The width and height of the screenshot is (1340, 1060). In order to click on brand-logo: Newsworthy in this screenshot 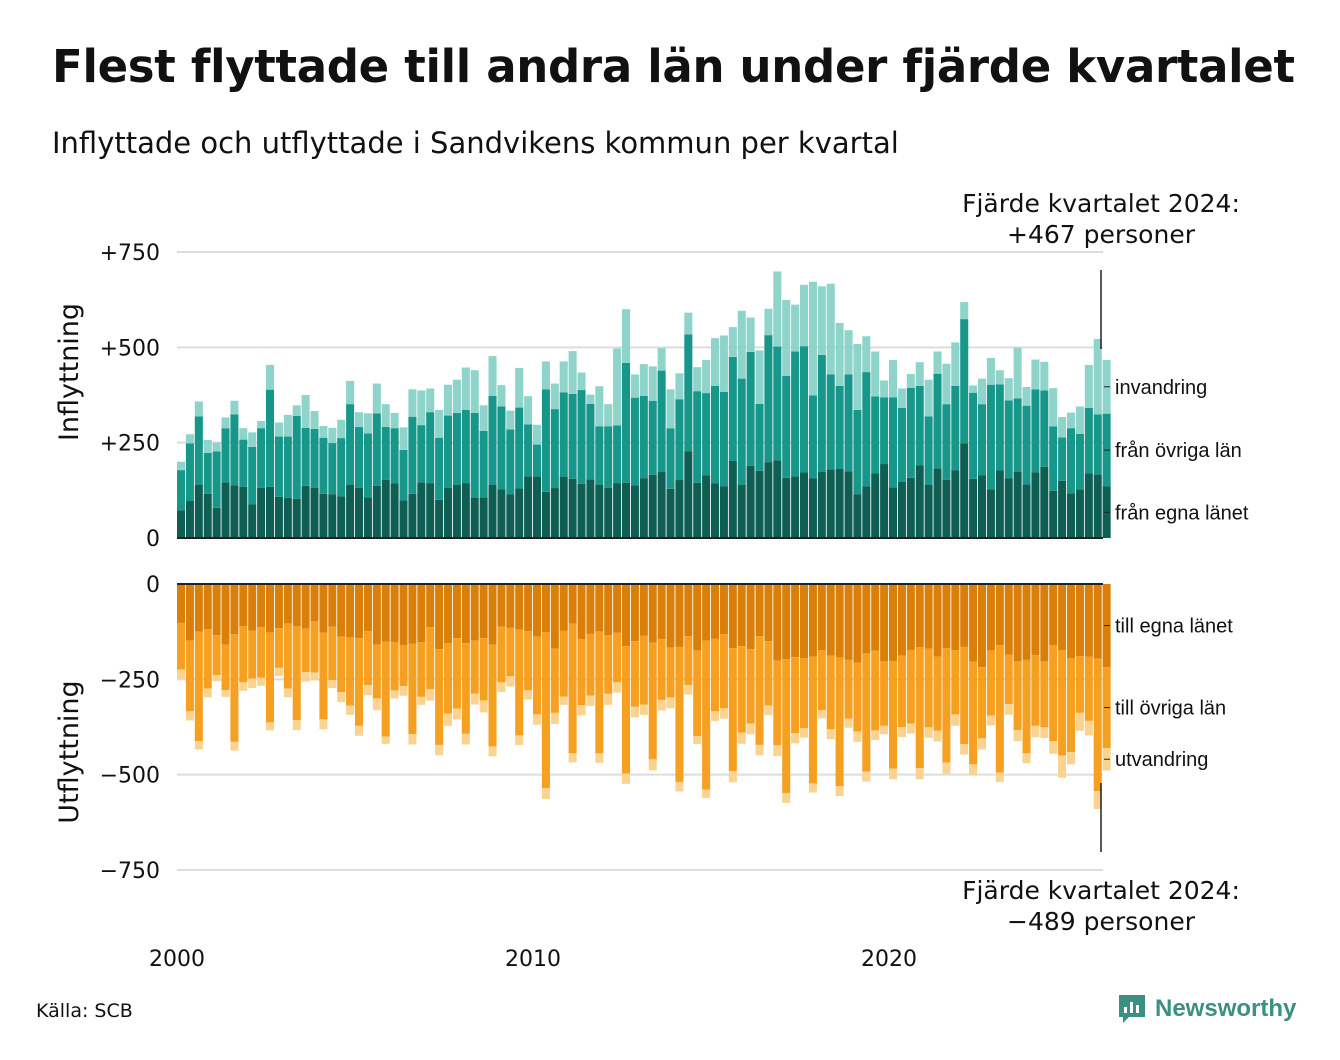, I will do `click(1206, 1009)`.